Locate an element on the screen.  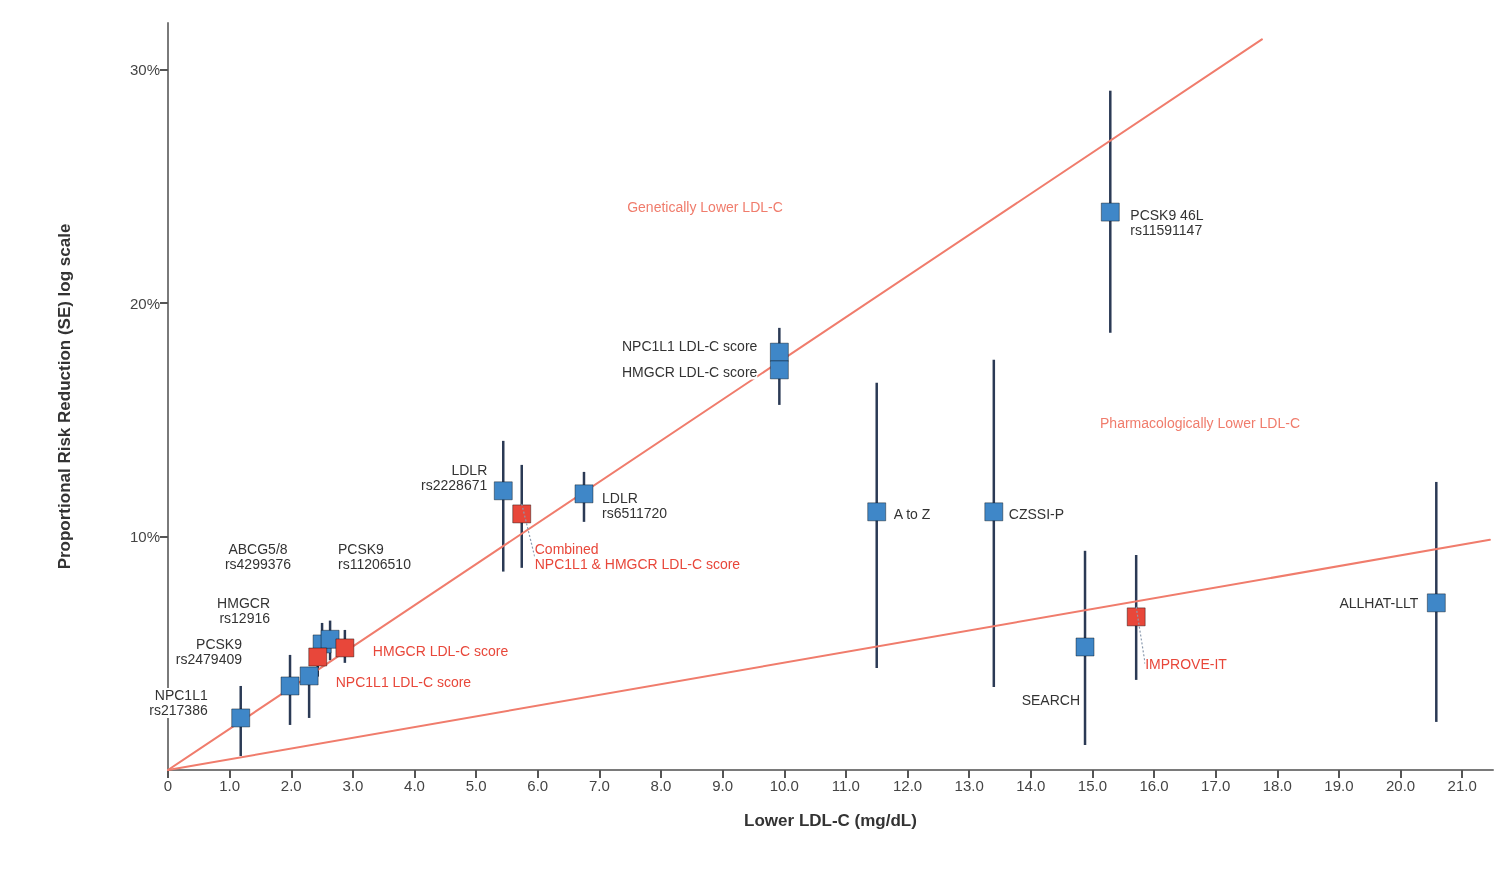
annotation: PCSK9 46L rs11591147 is located at coordinates (1167, 222).